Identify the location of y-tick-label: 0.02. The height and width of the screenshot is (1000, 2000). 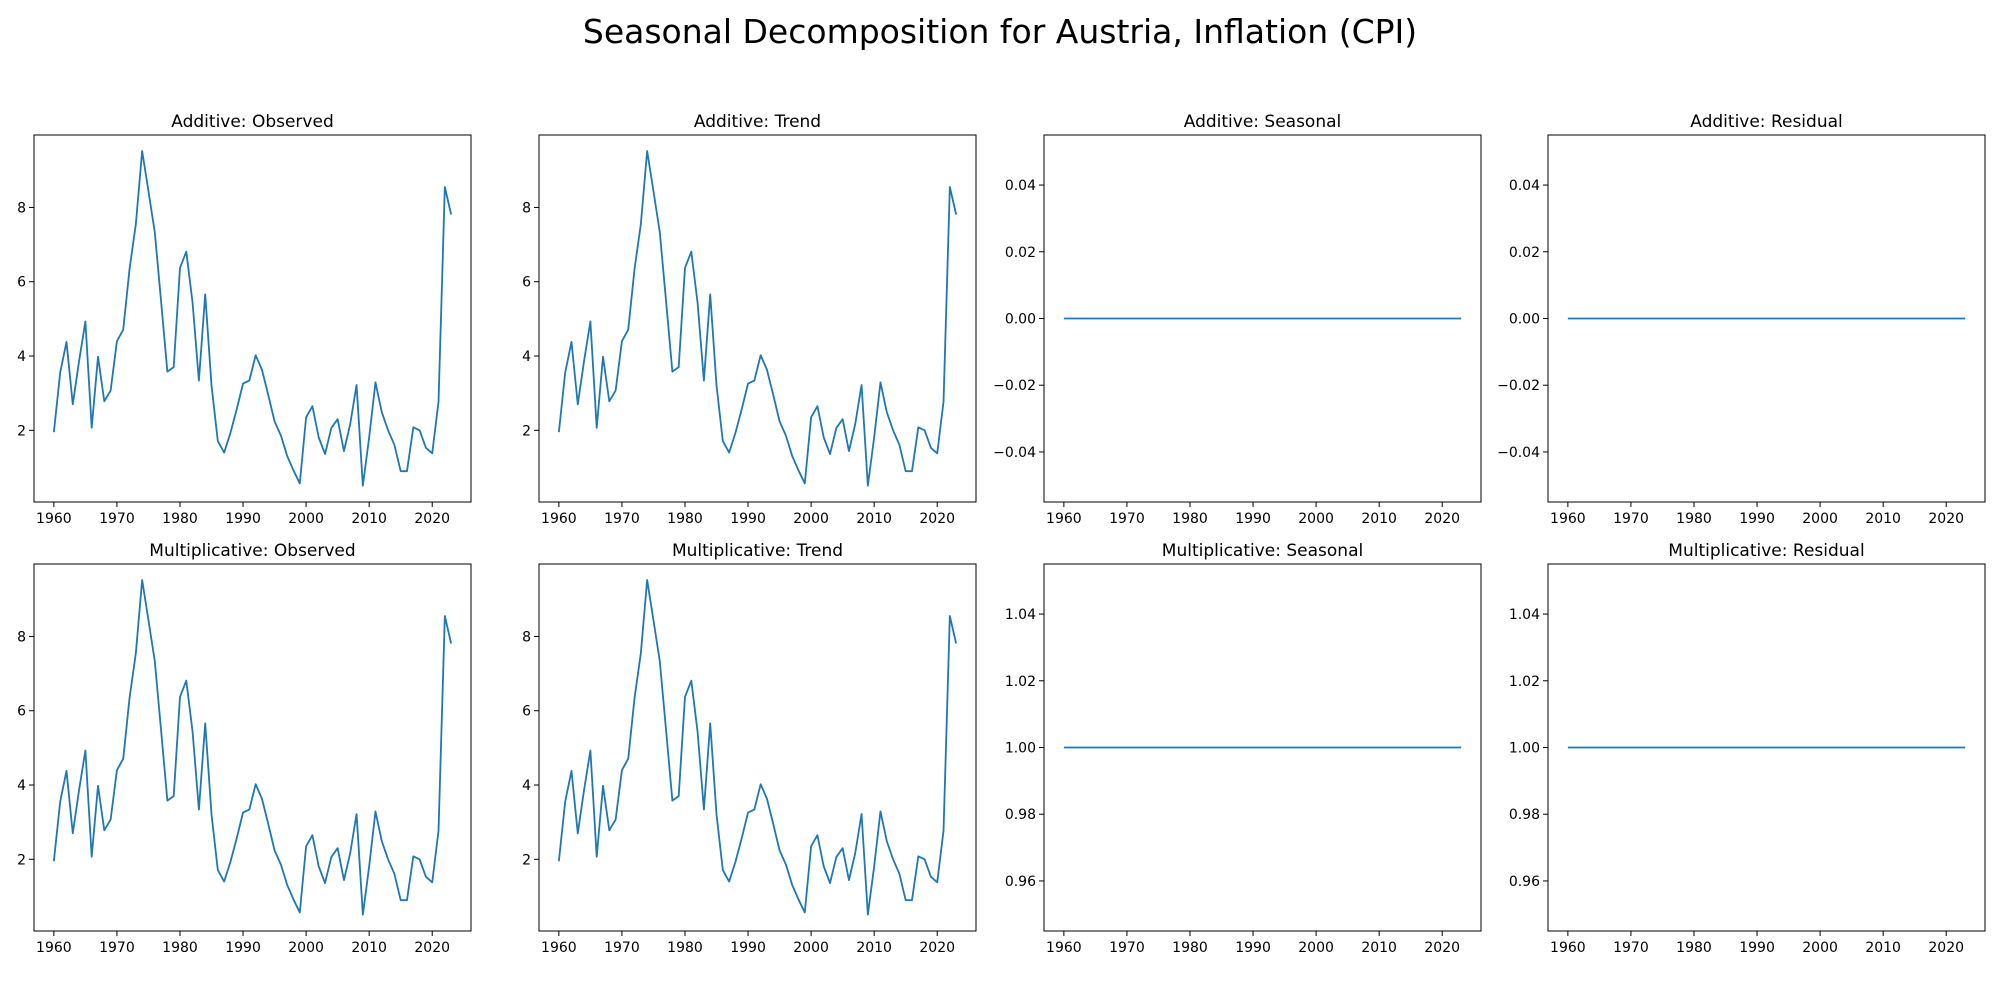
(1020, 253).